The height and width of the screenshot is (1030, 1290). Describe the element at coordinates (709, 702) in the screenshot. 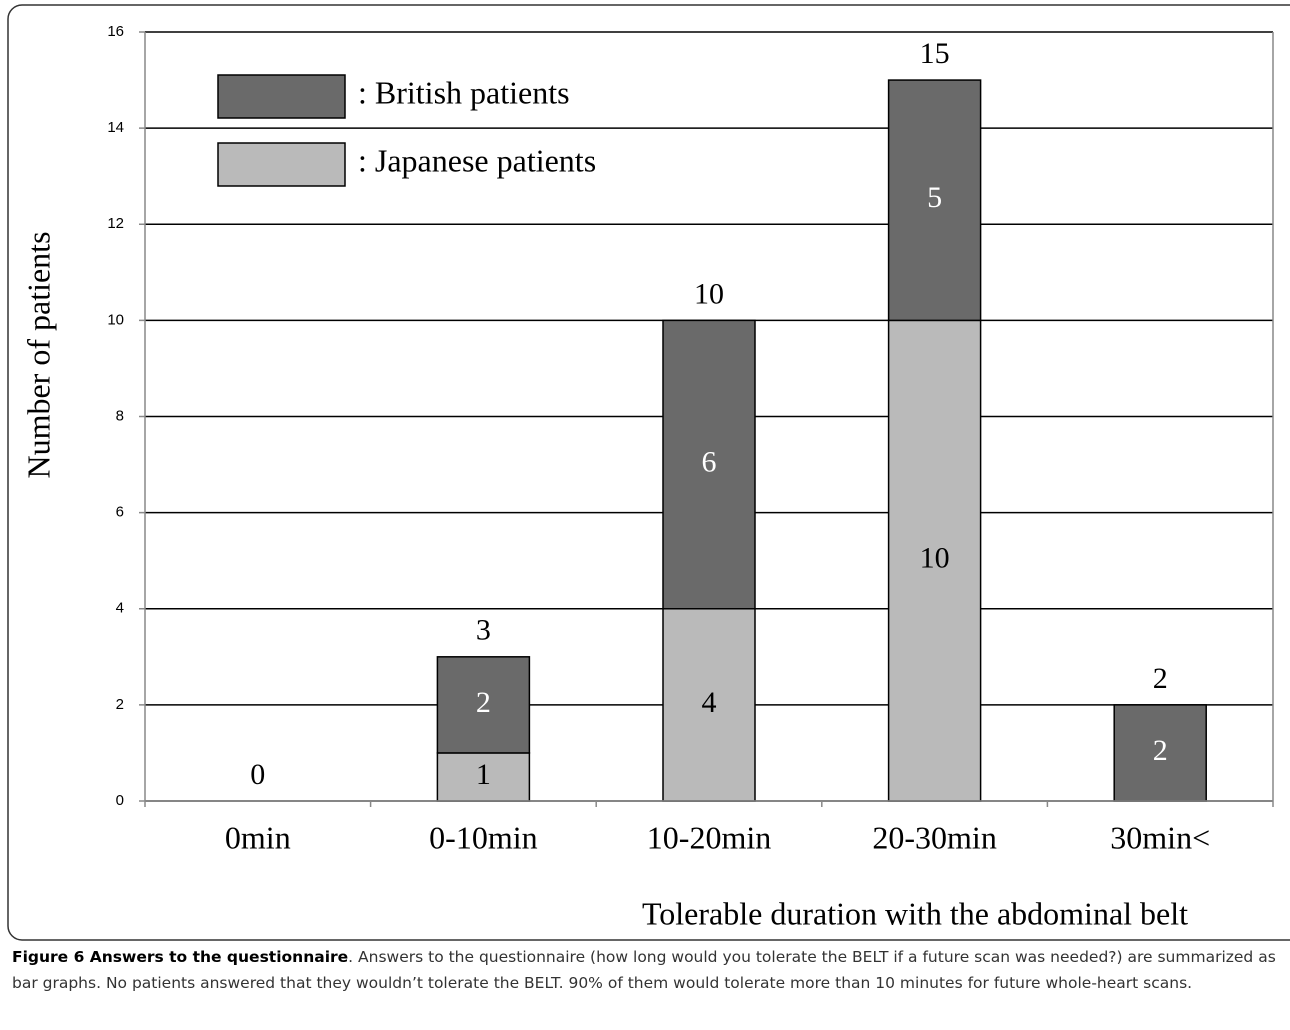

I see `segment-label: 4` at that location.